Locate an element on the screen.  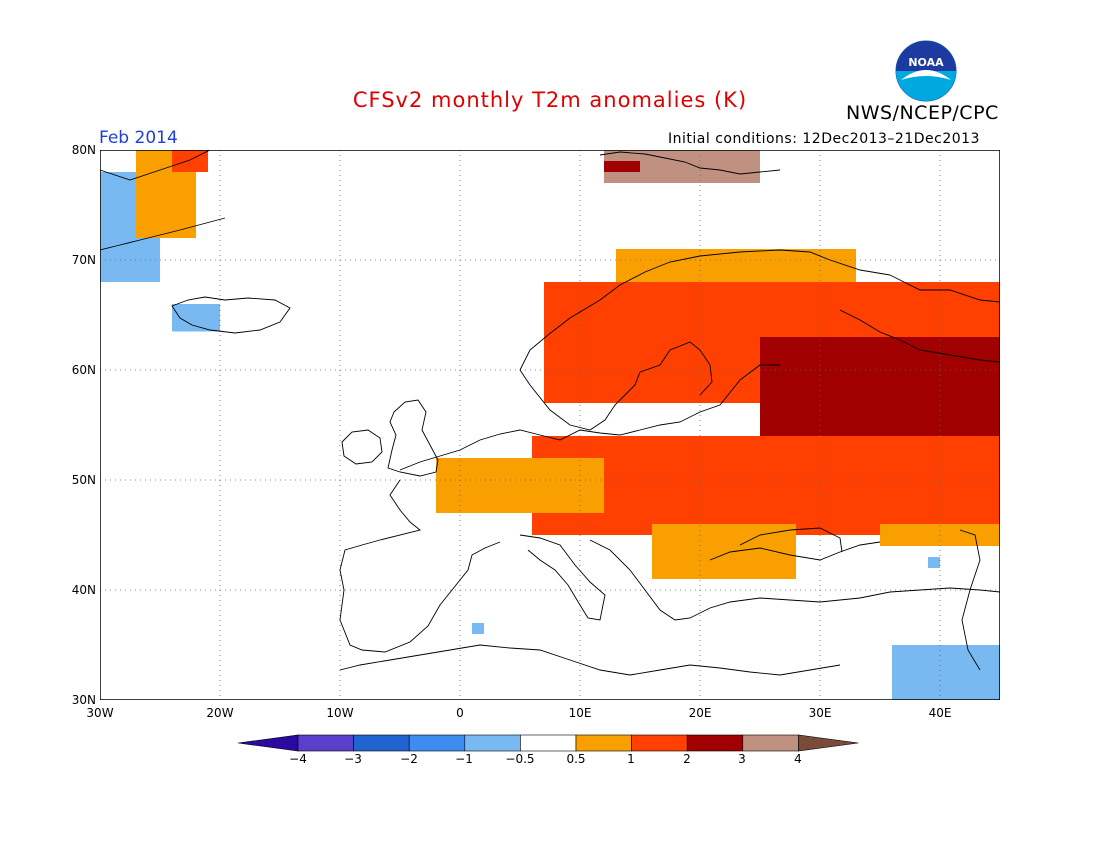
lon-label-0: 0 is located at coordinates (460, 713).